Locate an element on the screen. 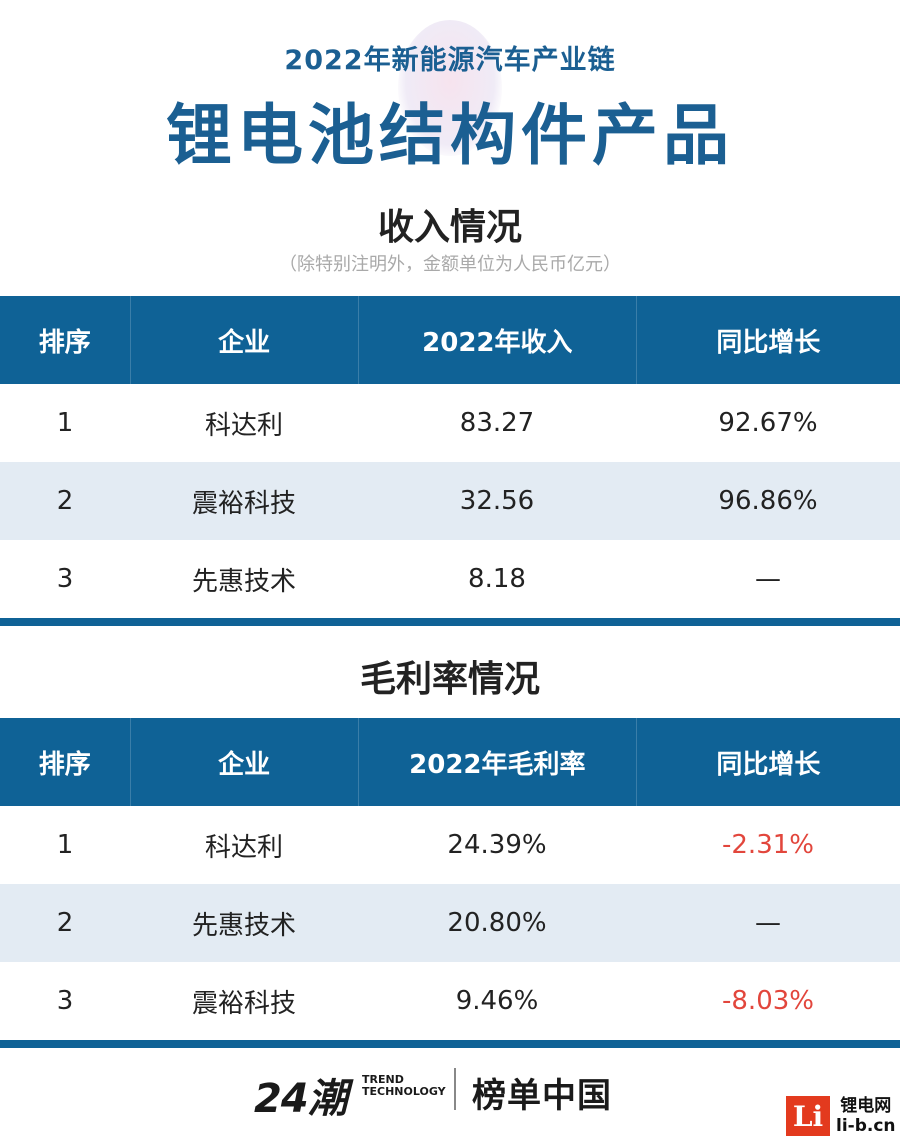  growth-cell: -2.31% is located at coordinates (768, 845).